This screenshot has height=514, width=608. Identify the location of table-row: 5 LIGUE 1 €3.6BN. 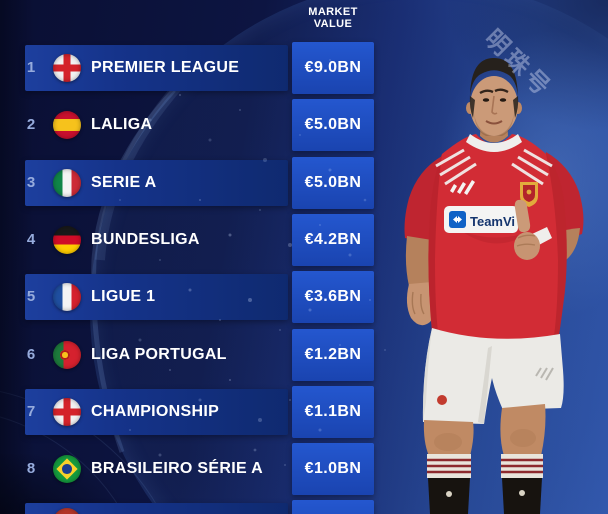
(195, 297).